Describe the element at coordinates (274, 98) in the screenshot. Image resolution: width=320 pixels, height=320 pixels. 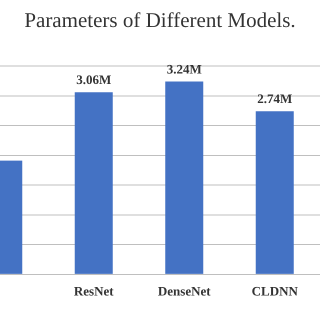
I see `data-label: 2.74M` at that location.